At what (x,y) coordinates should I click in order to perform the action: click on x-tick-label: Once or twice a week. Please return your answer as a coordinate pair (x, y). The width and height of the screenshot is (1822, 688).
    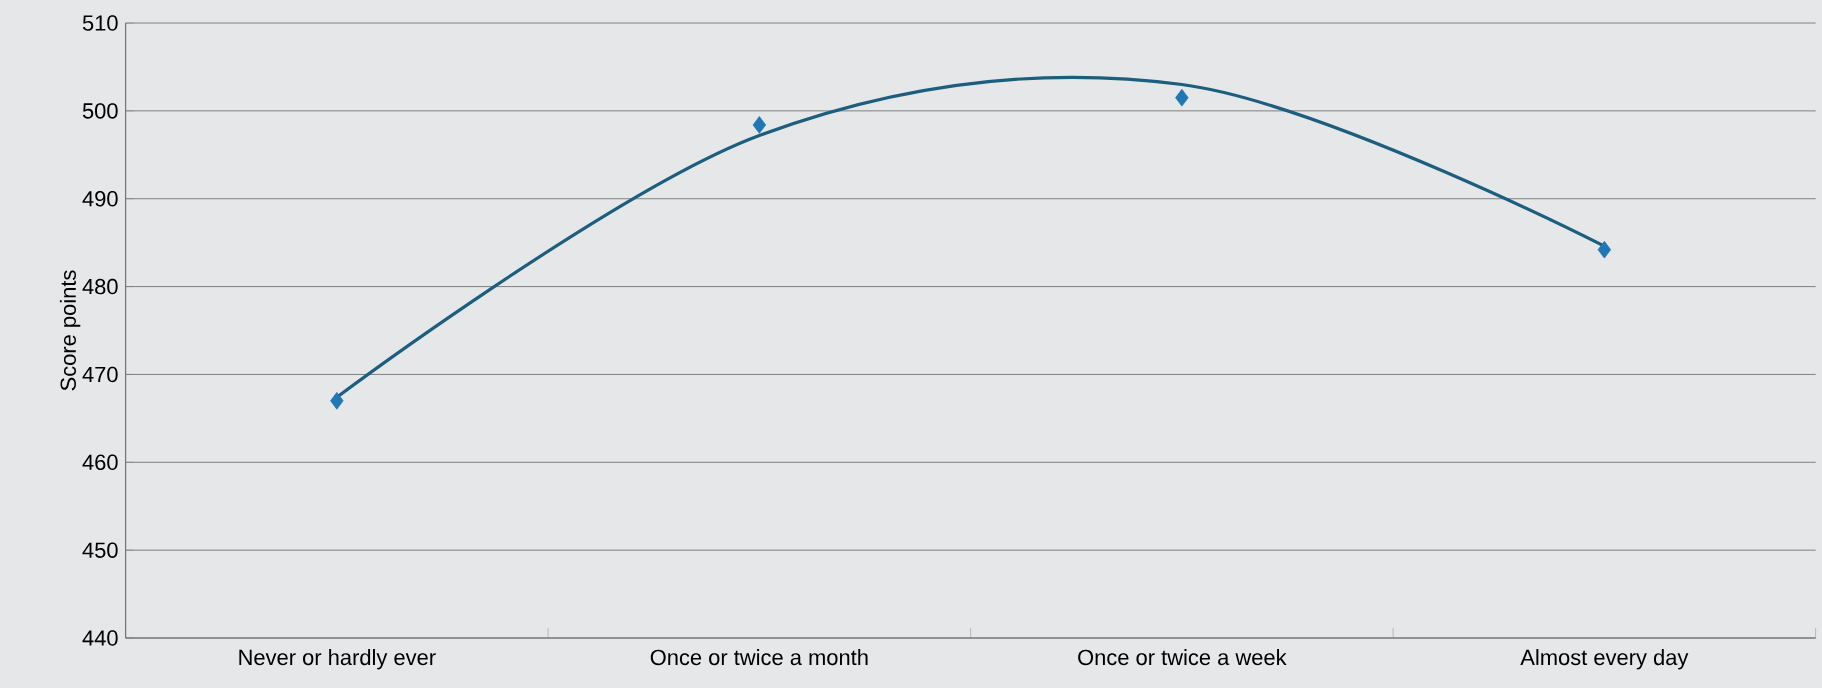
    Looking at the image, I should click on (1182, 657).